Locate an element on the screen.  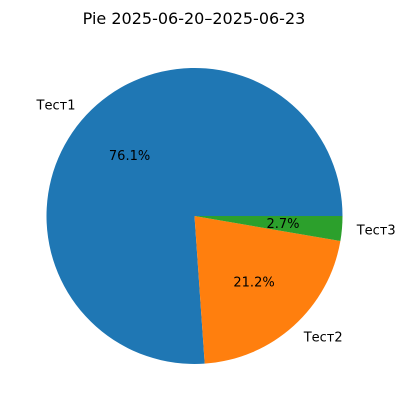
chart-title: Pie 2025-06-20–2025-06-23 is located at coordinates (194, 18).